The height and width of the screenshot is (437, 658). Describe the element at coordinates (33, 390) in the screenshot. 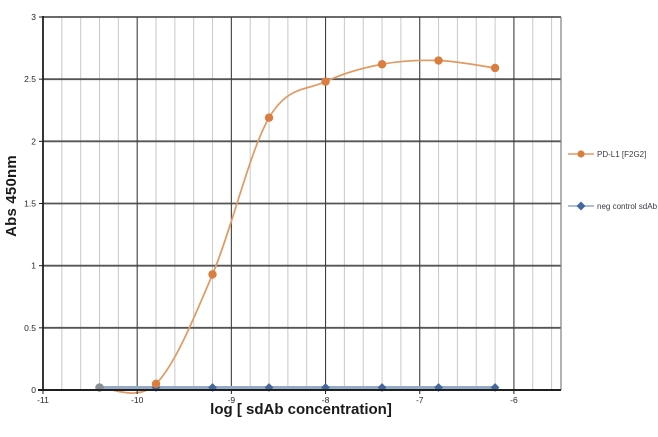

I see `y-tick-label: 0` at that location.